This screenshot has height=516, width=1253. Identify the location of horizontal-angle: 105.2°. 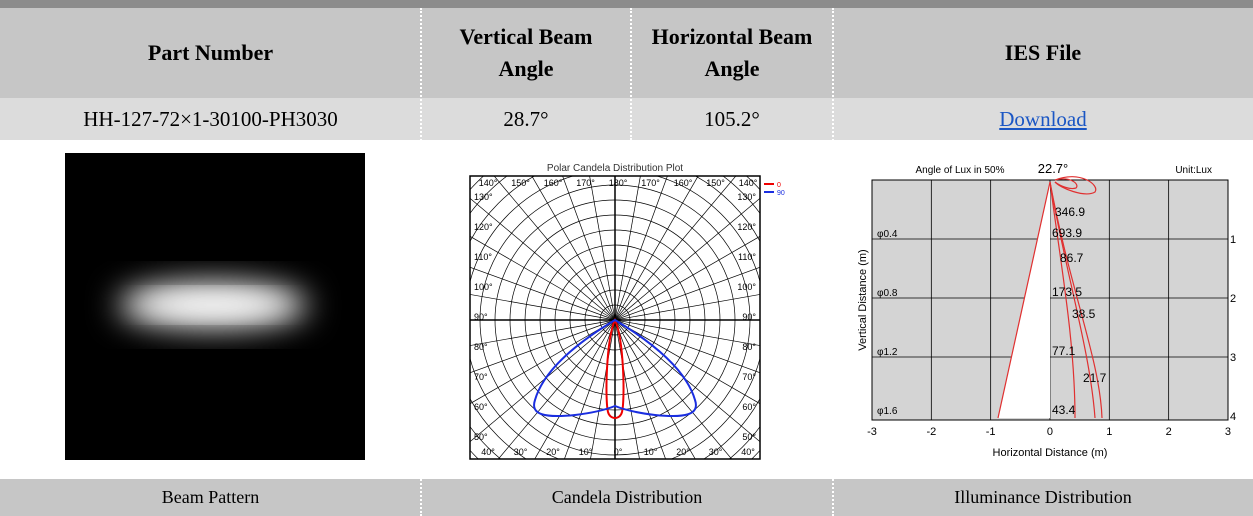
(732, 119).